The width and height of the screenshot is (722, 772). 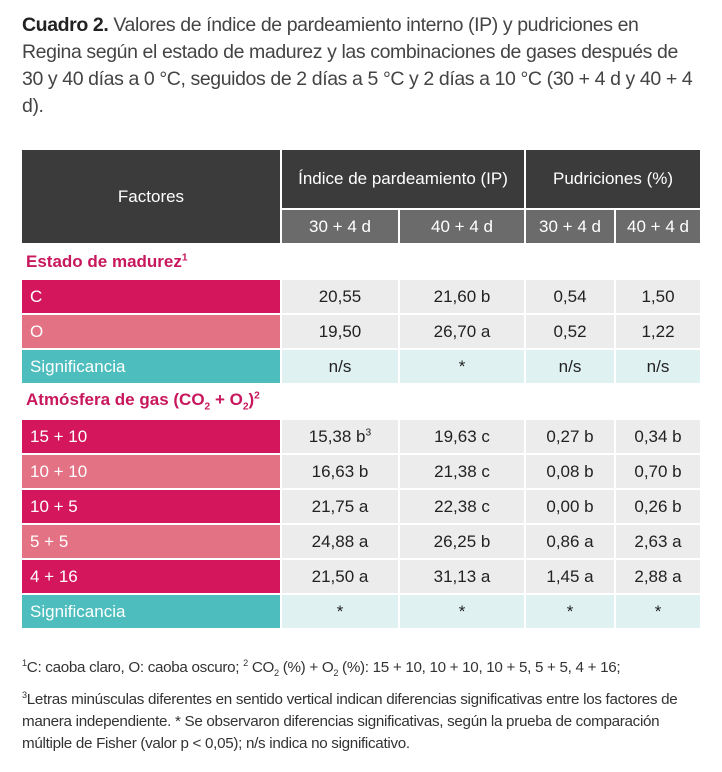 I want to click on factor-cell: 10 + 5, so click(x=151, y=506).